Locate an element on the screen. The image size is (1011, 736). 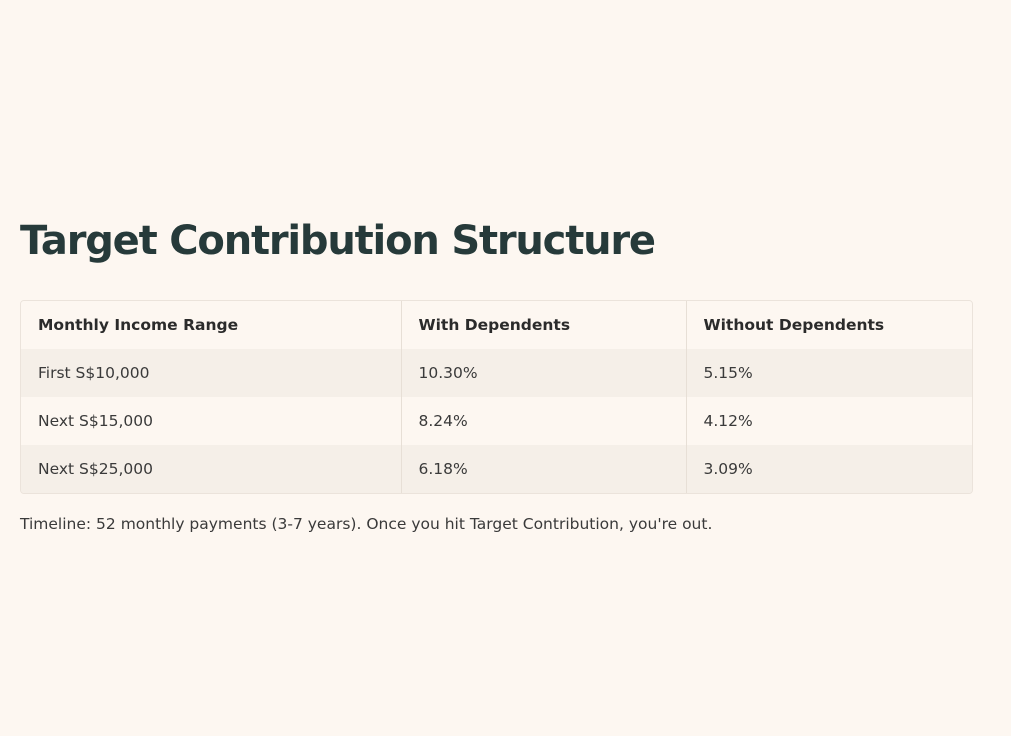
with-dependents-cell: 6.18% is located at coordinates (543, 469).